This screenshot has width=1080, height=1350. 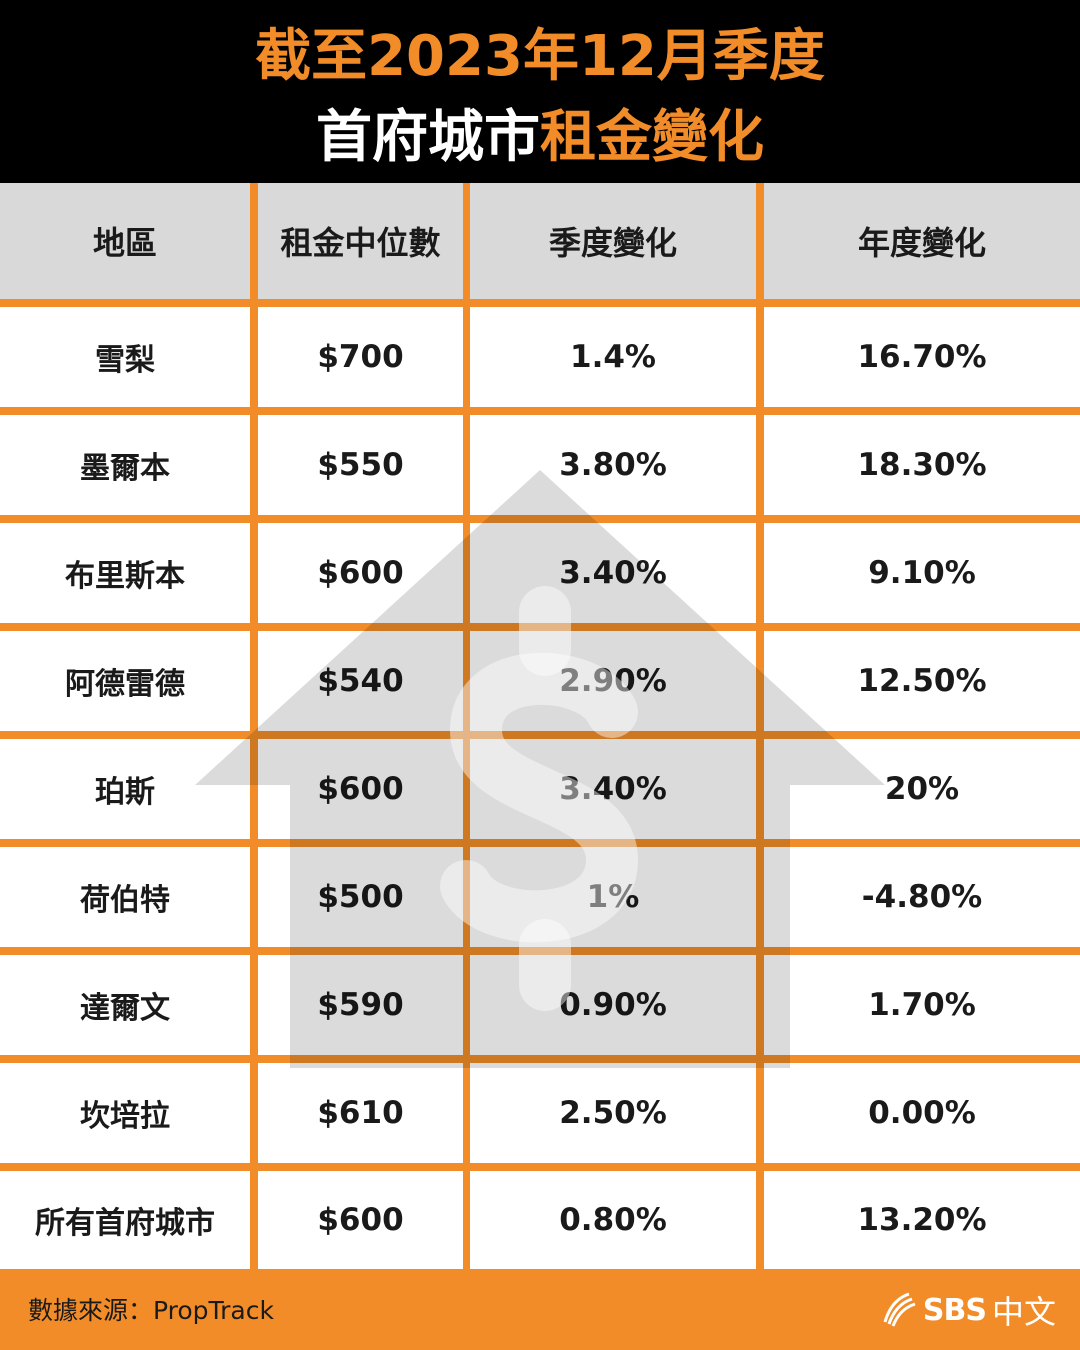 What do you see at coordinates (125, 573) in the screenshot?
I see `table-cell-region: 布里斯本` at bounding box center [125, 573].